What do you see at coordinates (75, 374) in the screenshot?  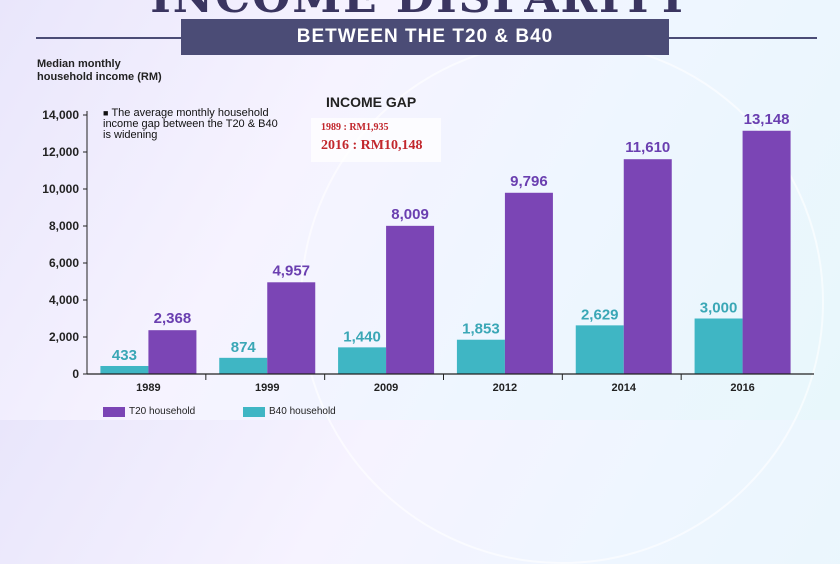 I see `y-tick-label: 0` at bounding box center [75, 374].